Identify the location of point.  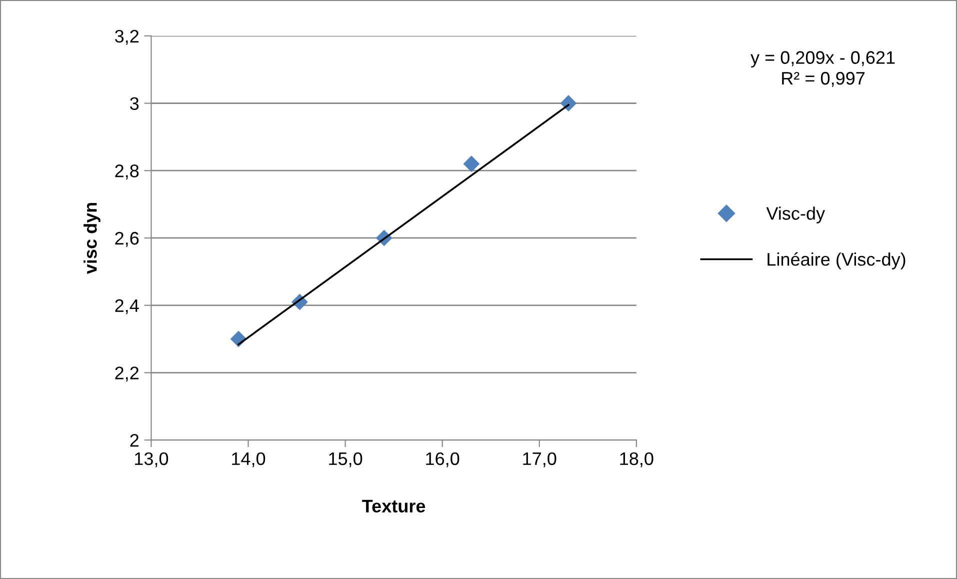
(471, 164).